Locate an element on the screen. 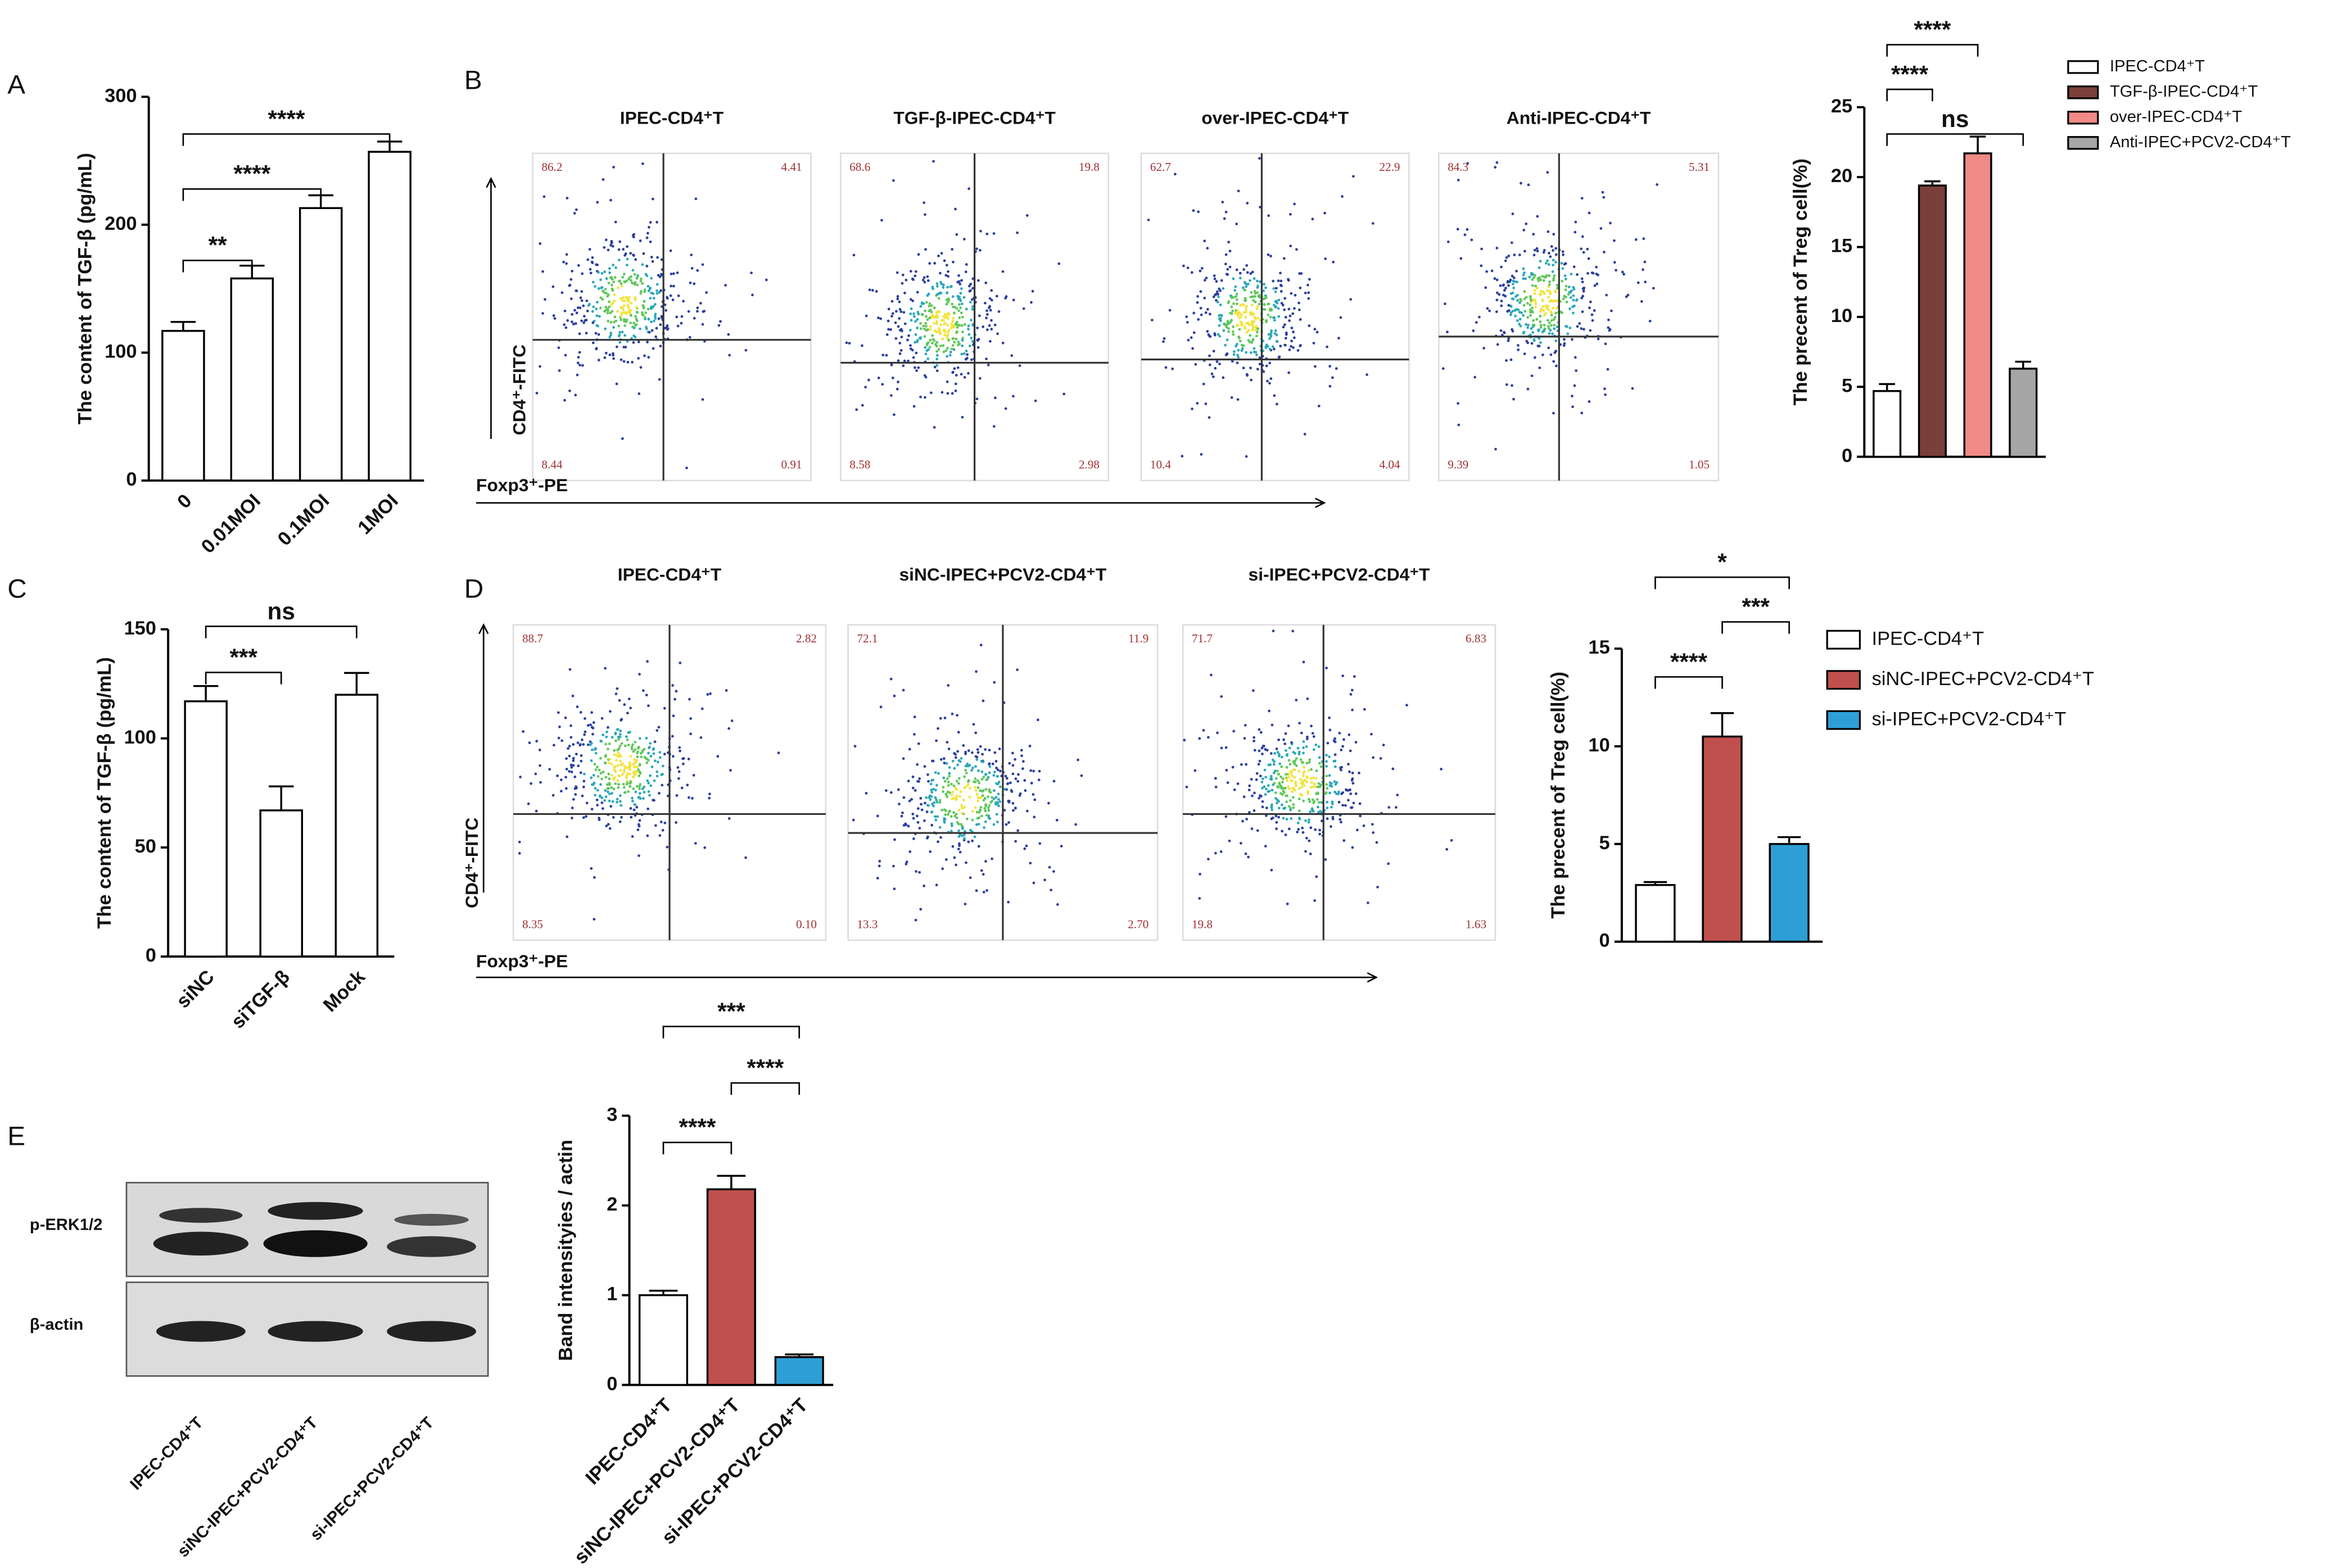 The width and height of the screenshot is (2333, 1568). quadrant-value: 62.7 is located at coordinates (1160, 167).